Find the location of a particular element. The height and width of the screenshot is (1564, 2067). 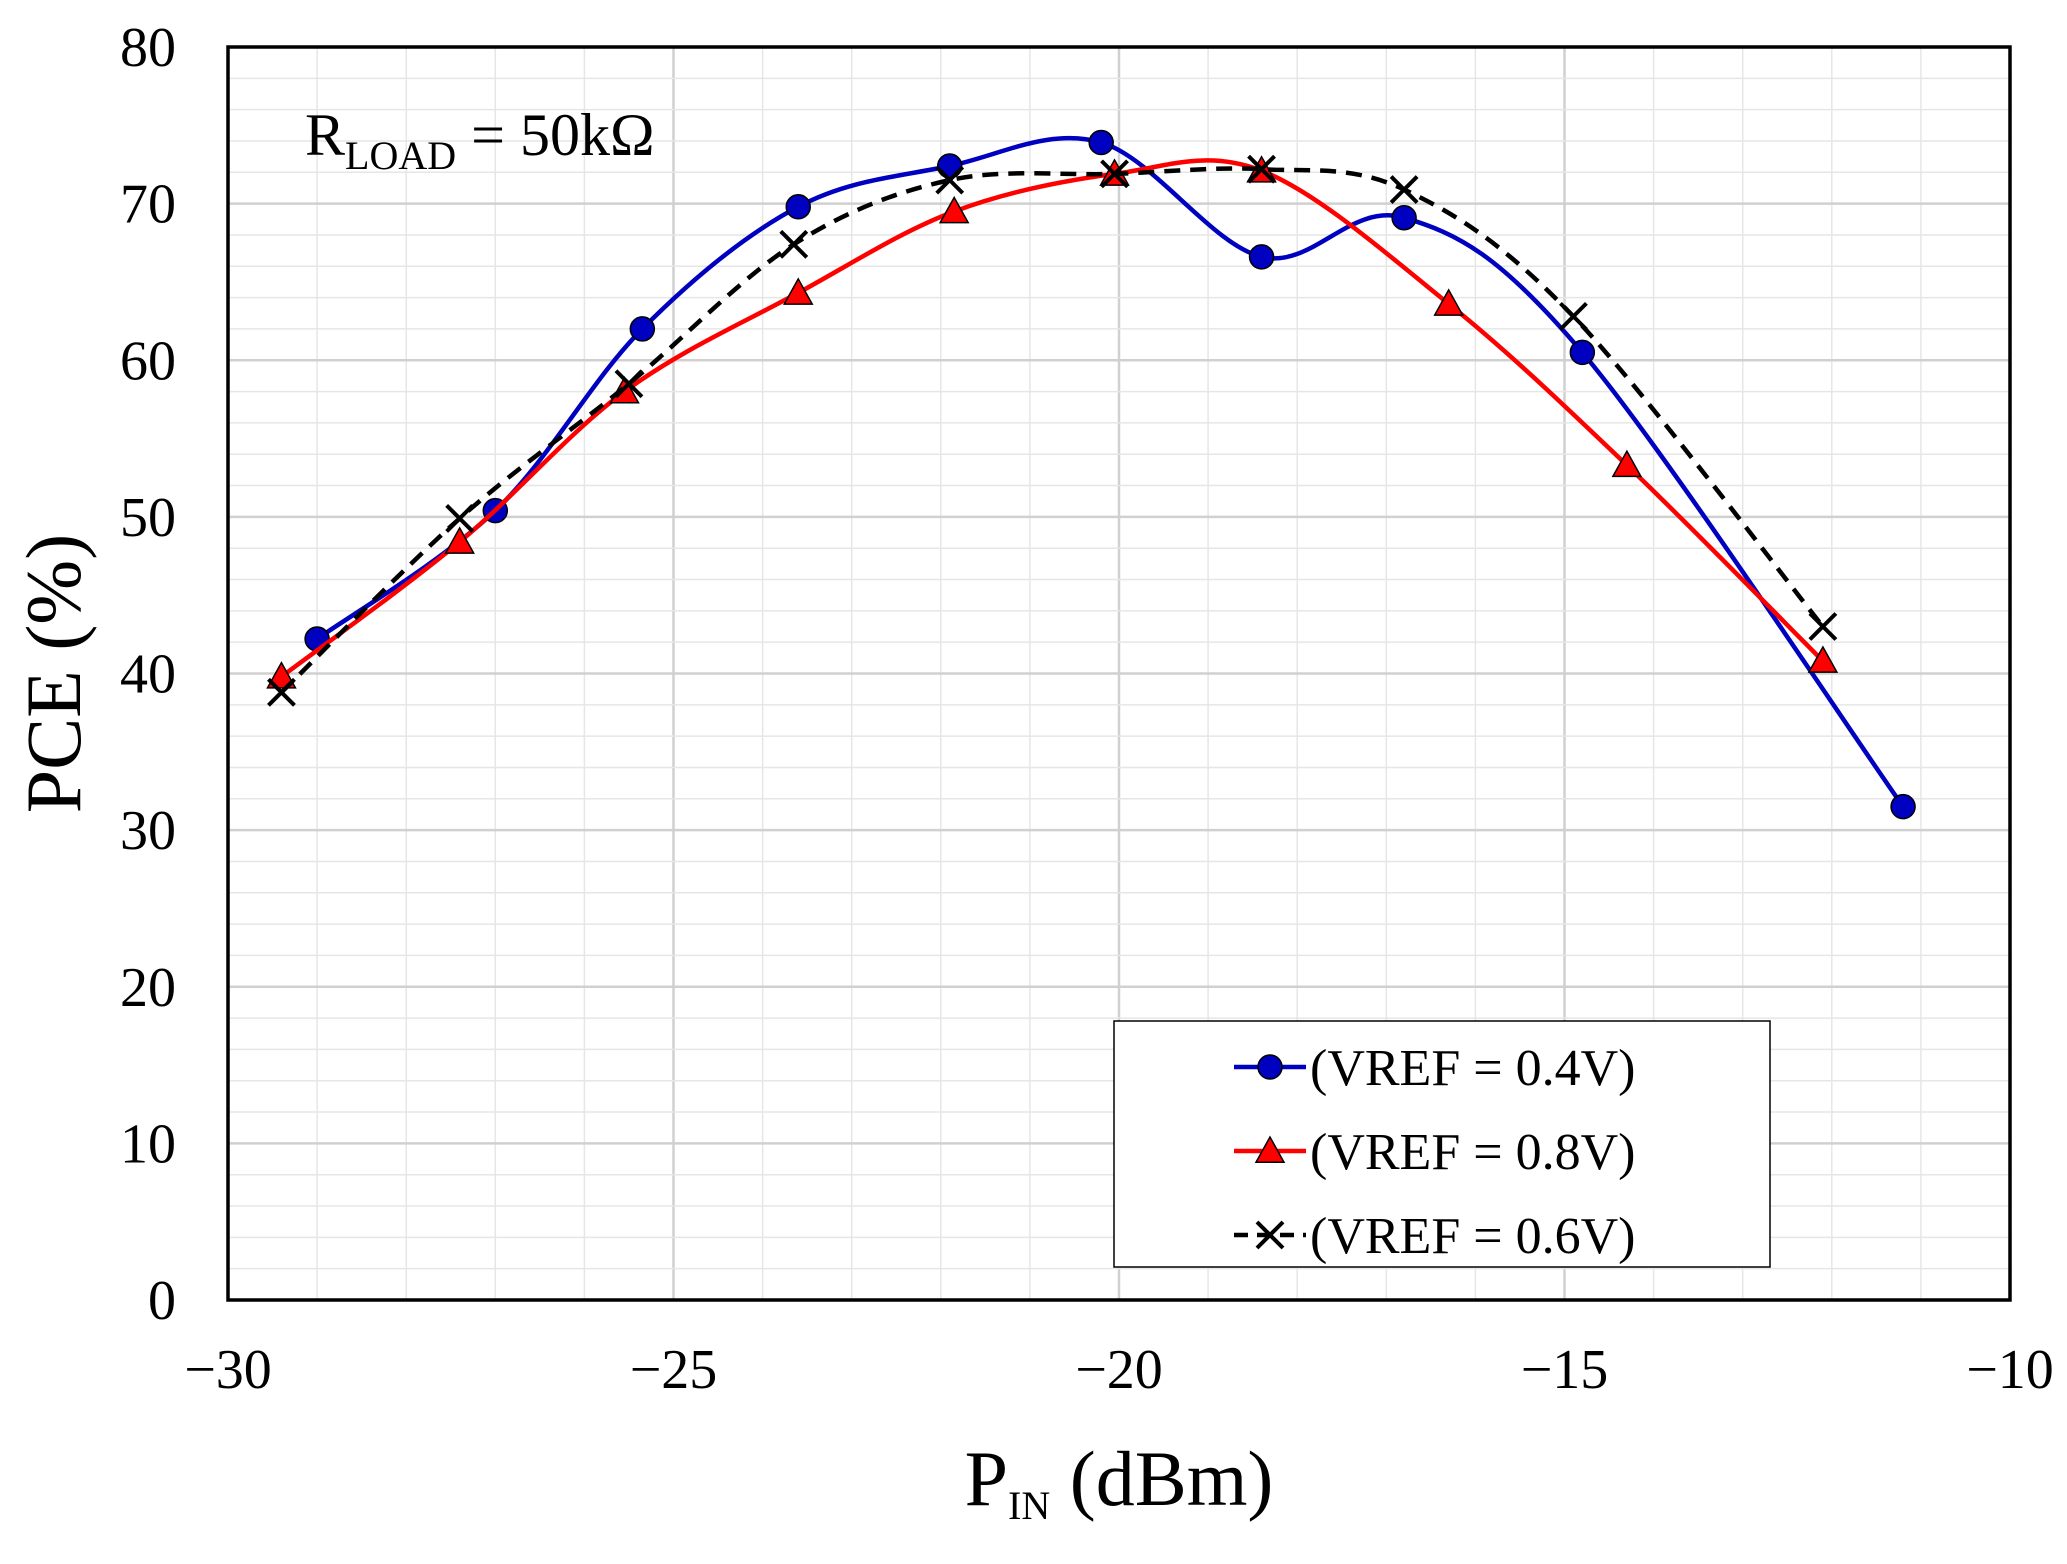

x-tick-label: −10 is located at coordinates (2010, 1370).